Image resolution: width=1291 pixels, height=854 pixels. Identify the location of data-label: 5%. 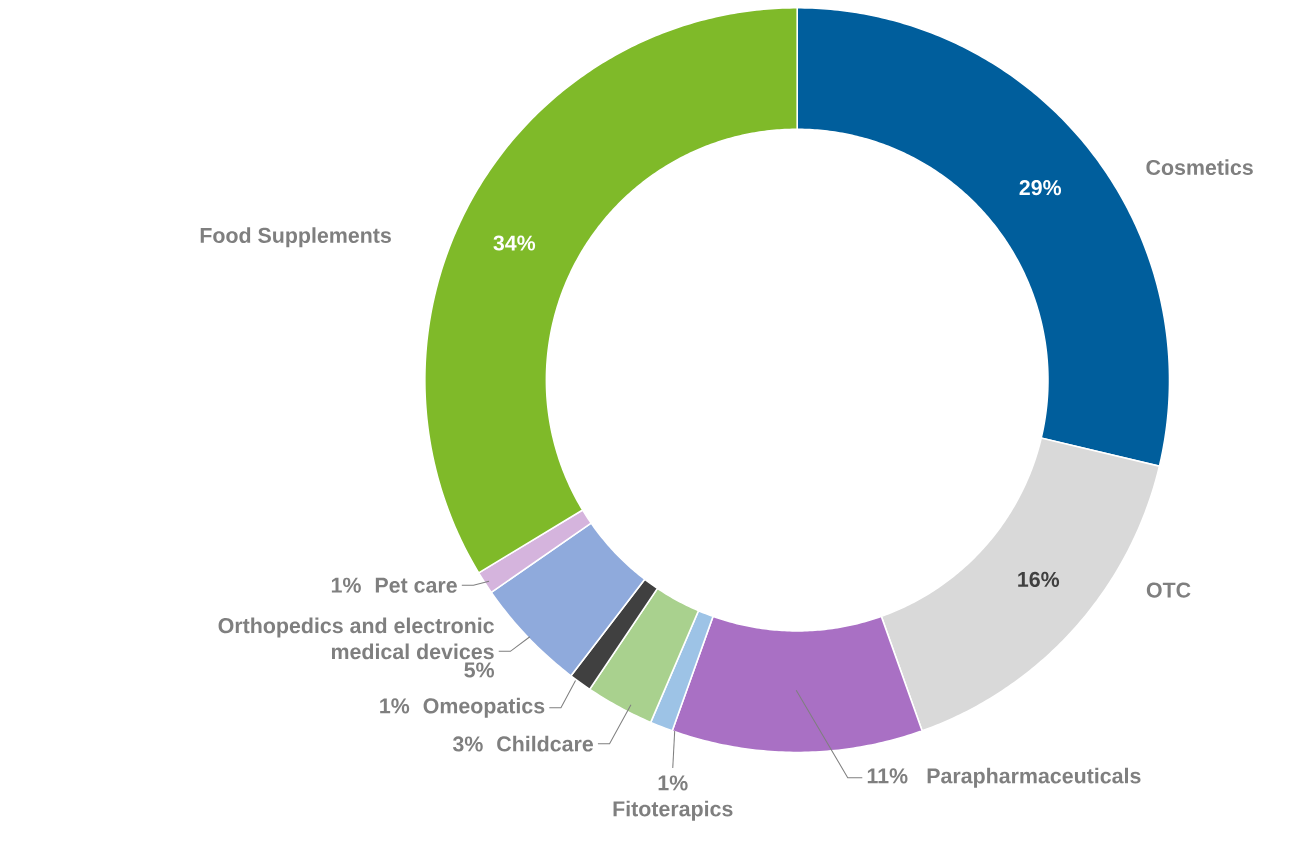
(479, 670).